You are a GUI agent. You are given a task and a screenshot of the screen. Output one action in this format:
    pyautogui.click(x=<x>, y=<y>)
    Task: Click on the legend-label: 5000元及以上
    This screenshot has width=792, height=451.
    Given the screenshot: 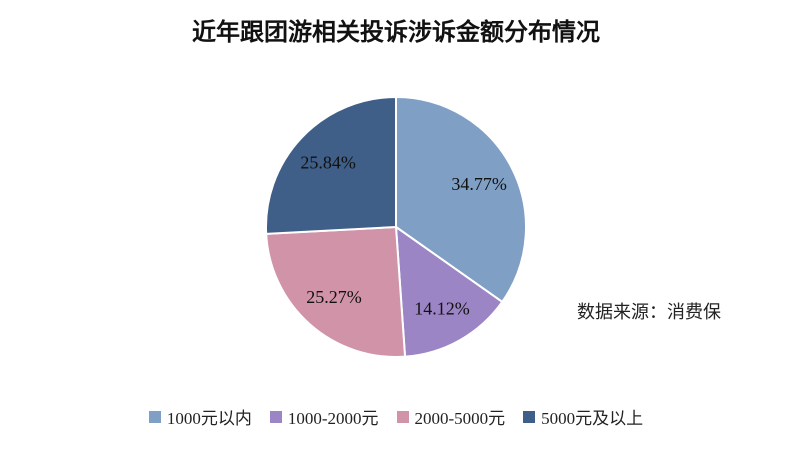 What is the action you would take?
    pyautogui.click(x=592, y=418)
    